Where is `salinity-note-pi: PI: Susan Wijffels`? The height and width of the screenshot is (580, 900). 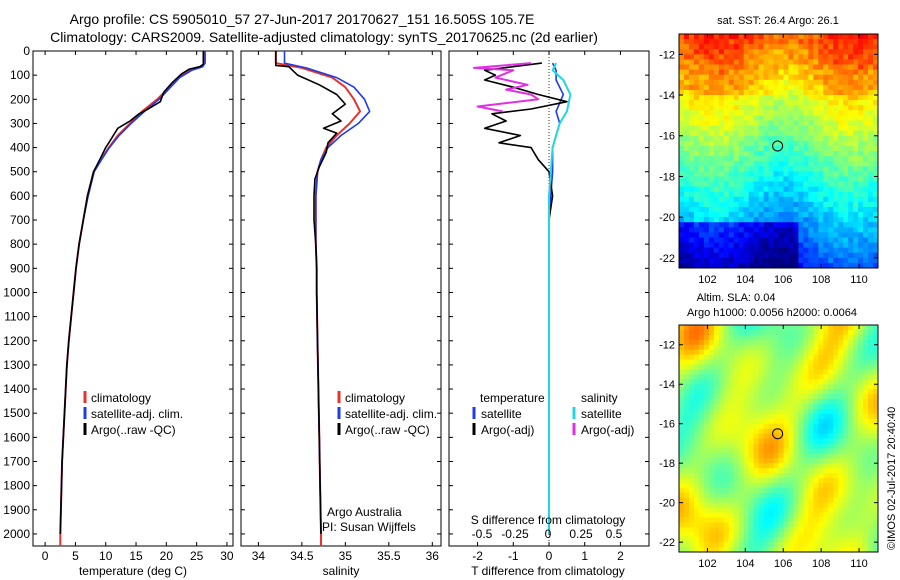
salinity-note-pi: PI: Susan Wijffels is located at coordinates (369, 527).